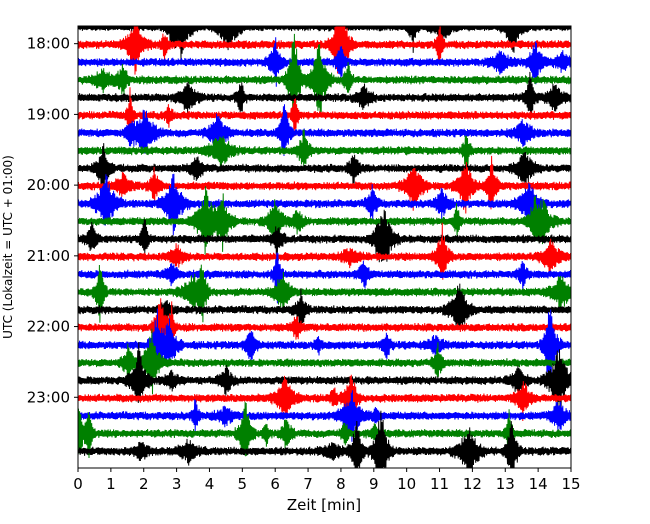  What do you see at coordinates (324, 204) in the screenshot?
I see `trace-2015` at bounding box center [324, 204].